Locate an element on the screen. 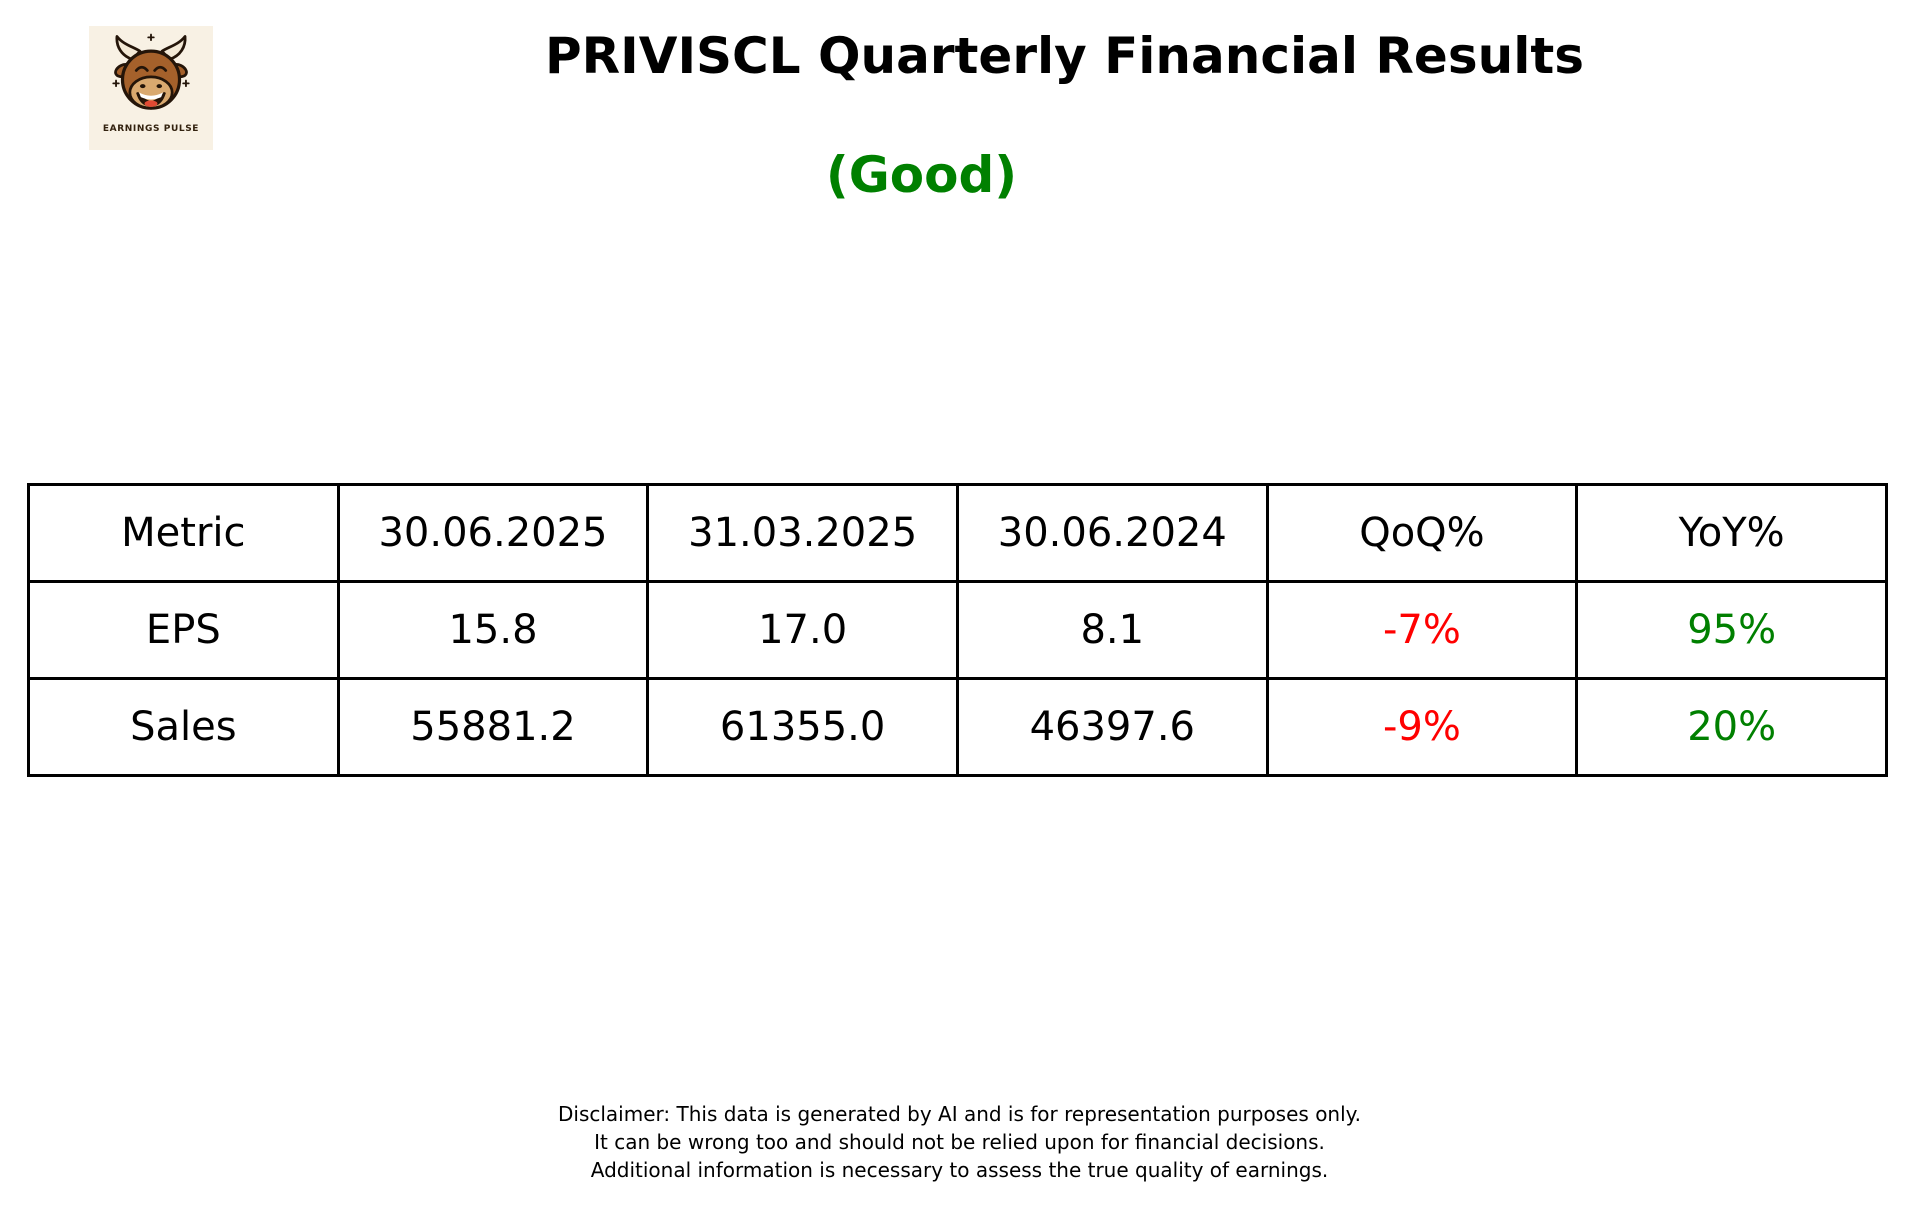 This screenshot has width=1919, height=1220. header-cell-30-06-2025: 30.06.2025 is located at coordinates (493, 533).